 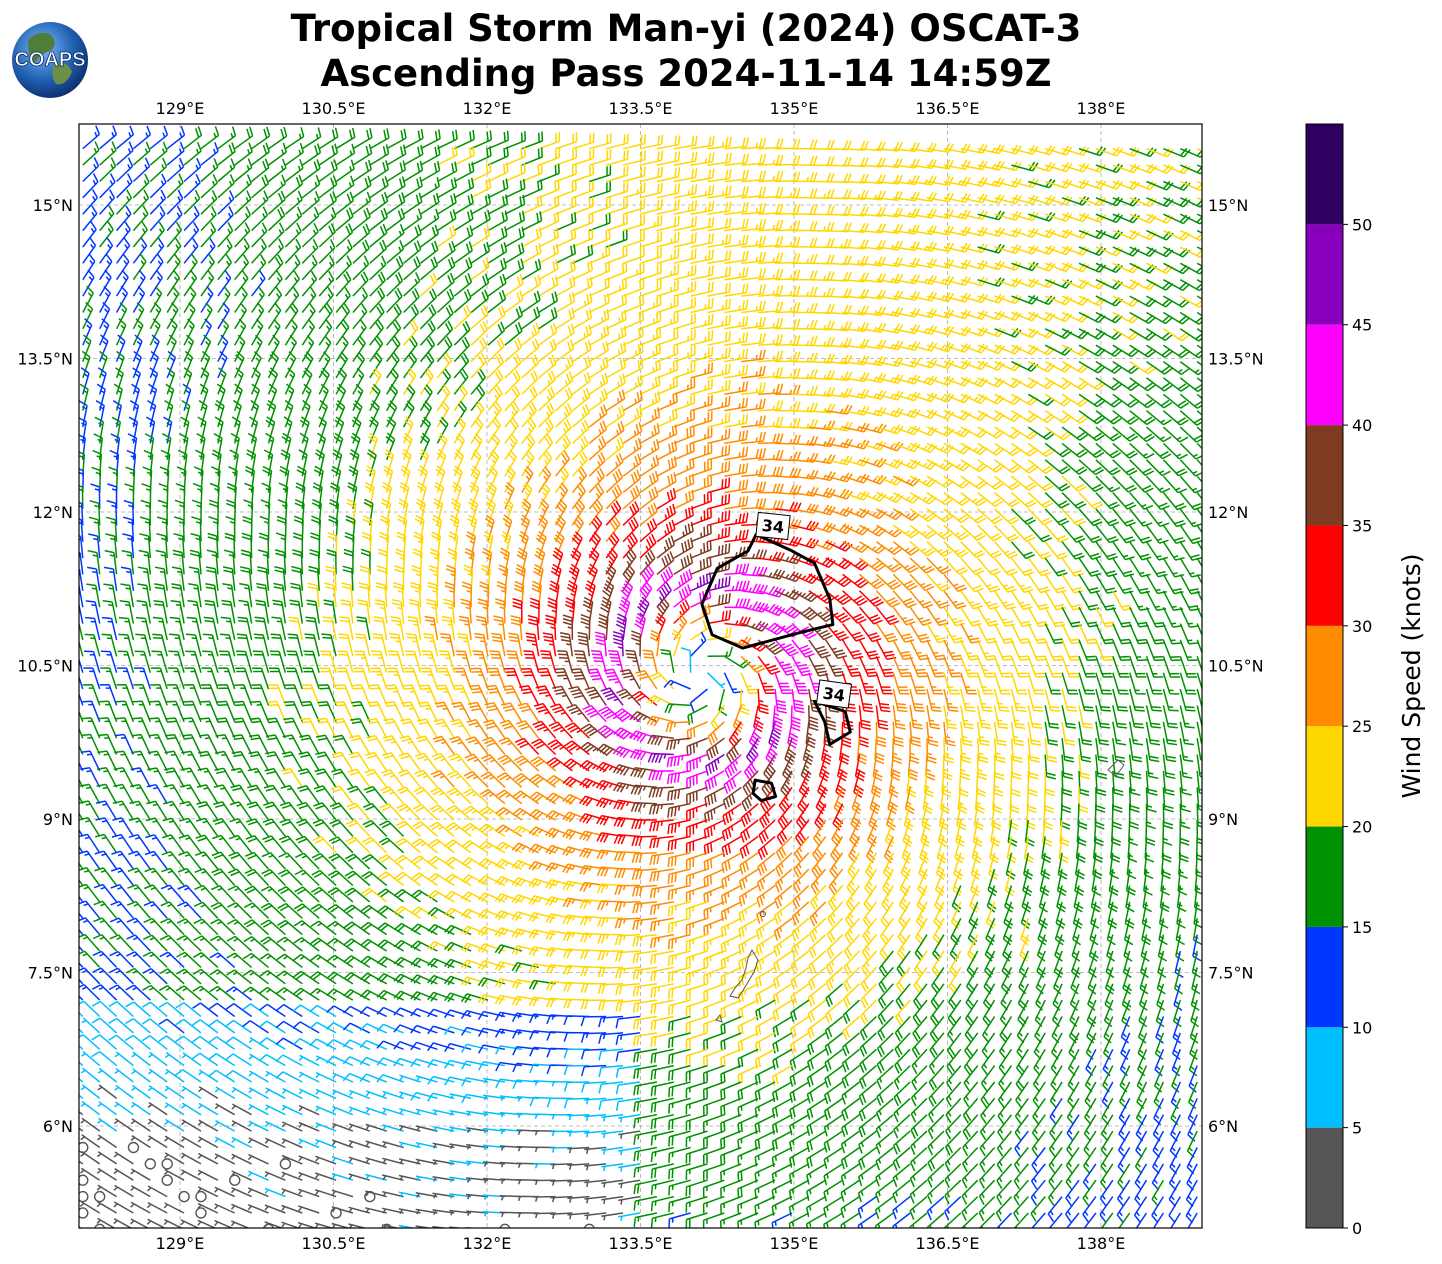 What do you see at coordinates (1223, 1126) in the screenshot?
I see `lat-tick-label-right: 6°N` at bounding box center [1223, 1126].